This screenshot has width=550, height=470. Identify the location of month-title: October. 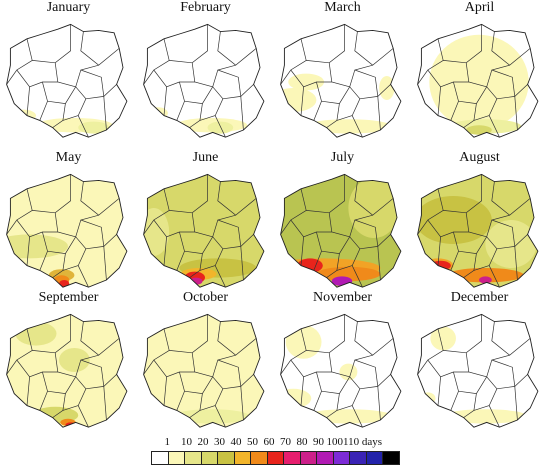
(205, 297).